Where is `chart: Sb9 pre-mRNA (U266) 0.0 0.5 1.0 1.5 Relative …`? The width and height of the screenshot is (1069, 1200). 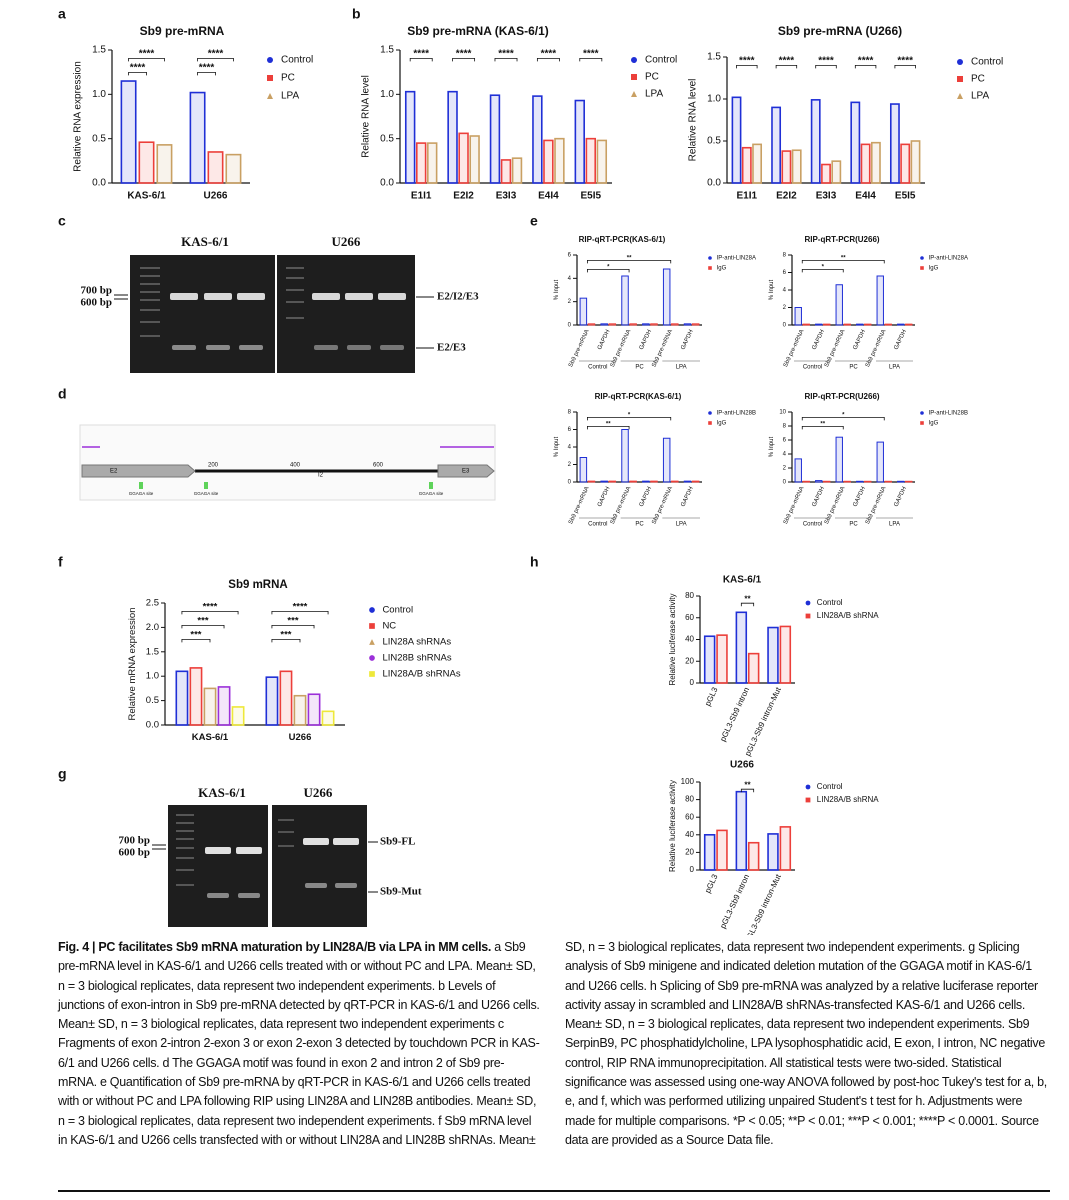
chart: Sb9 pre-mRNA (U266) 0.0 0.5 1.0 1.5 Relative … is located at coordinates (846, 112).